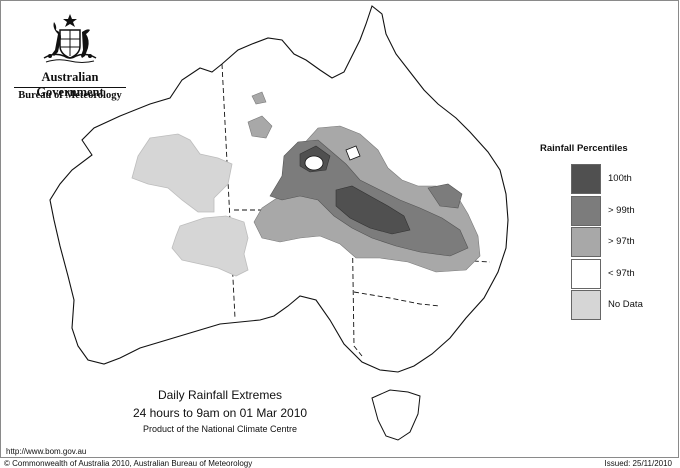  I want to click on issued-date: Issued: 25/11/2010, so click(638, 463).